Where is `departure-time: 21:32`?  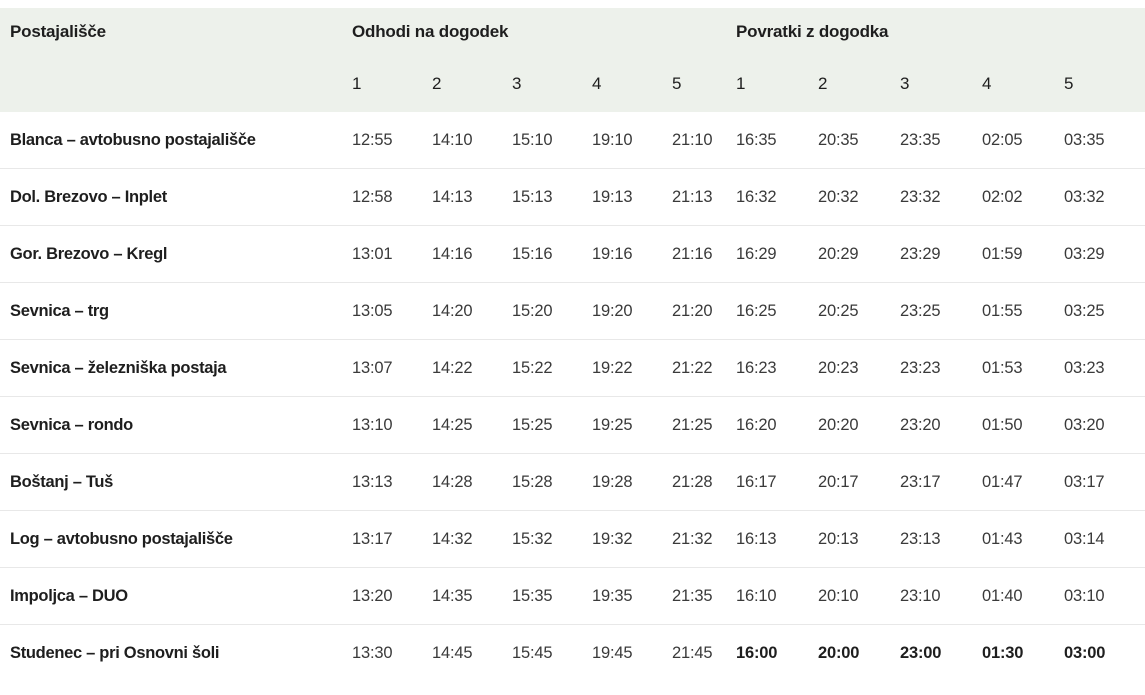
departure-time: 21:32 is located at coordinates (704, 539).